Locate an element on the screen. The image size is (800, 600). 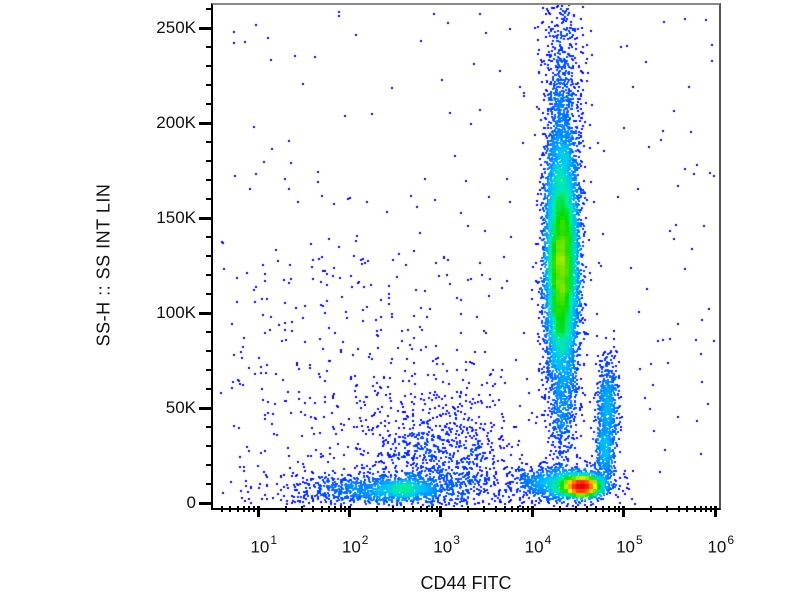
y-tick-label: 250K is located at coordinates (176, 27).